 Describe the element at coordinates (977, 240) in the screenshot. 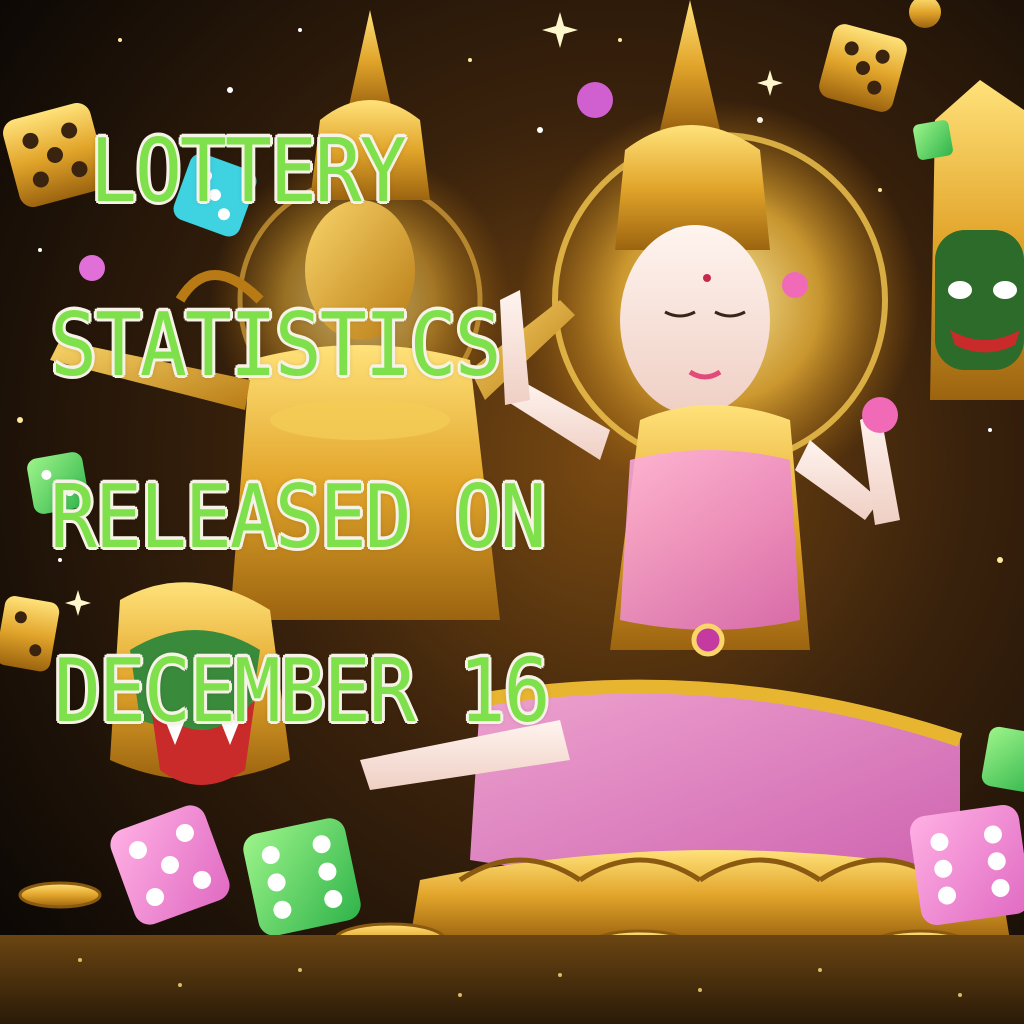

I see `demon-mask-right` at that location.